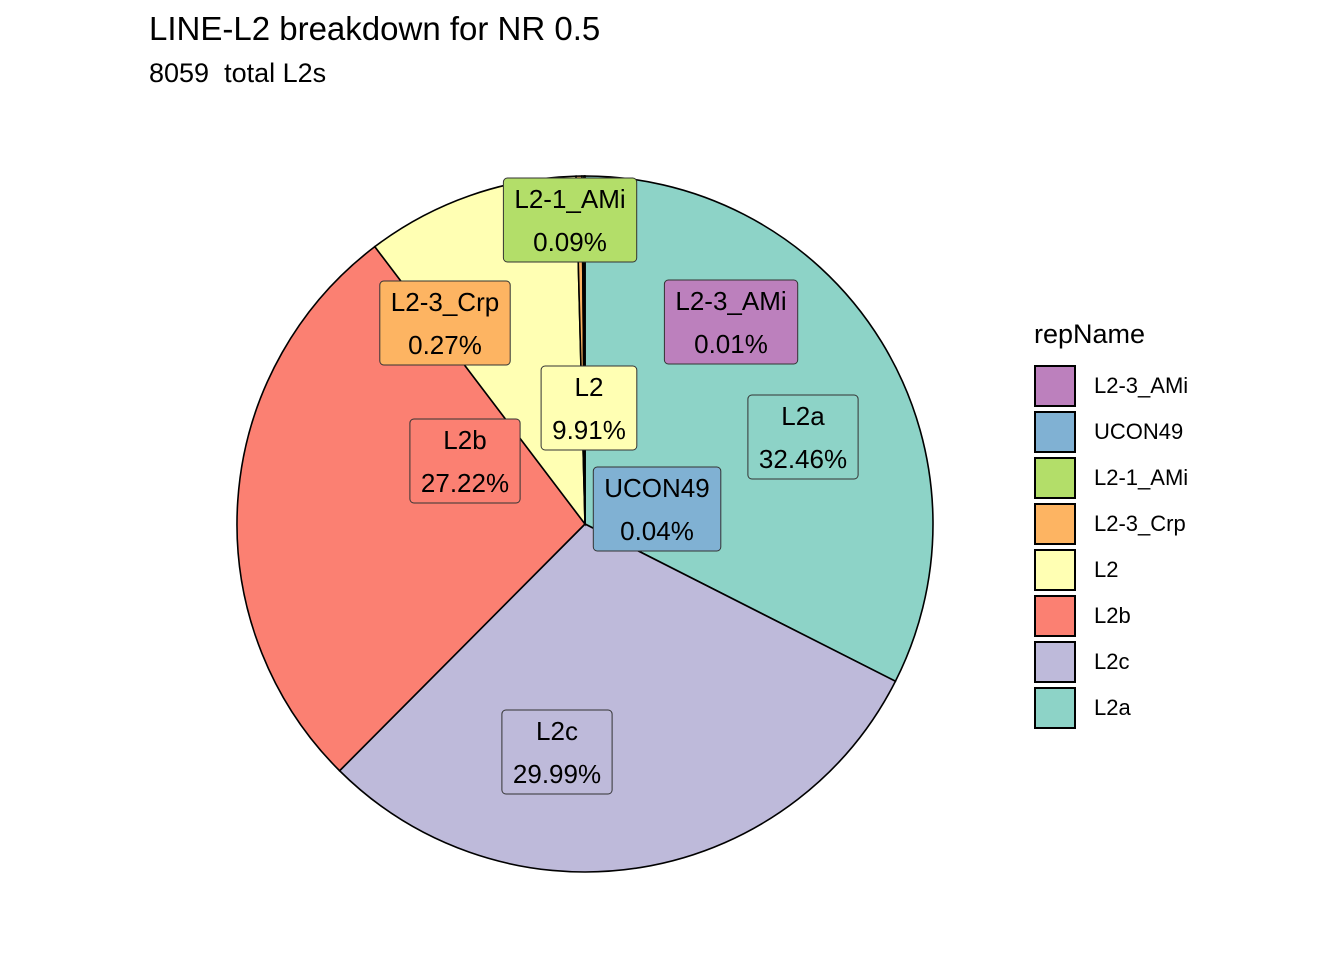 The width and height of the screenshot is (1344, 960). I want to click on slice-label-l2c: L2c 29.99%, so click(557, 752).